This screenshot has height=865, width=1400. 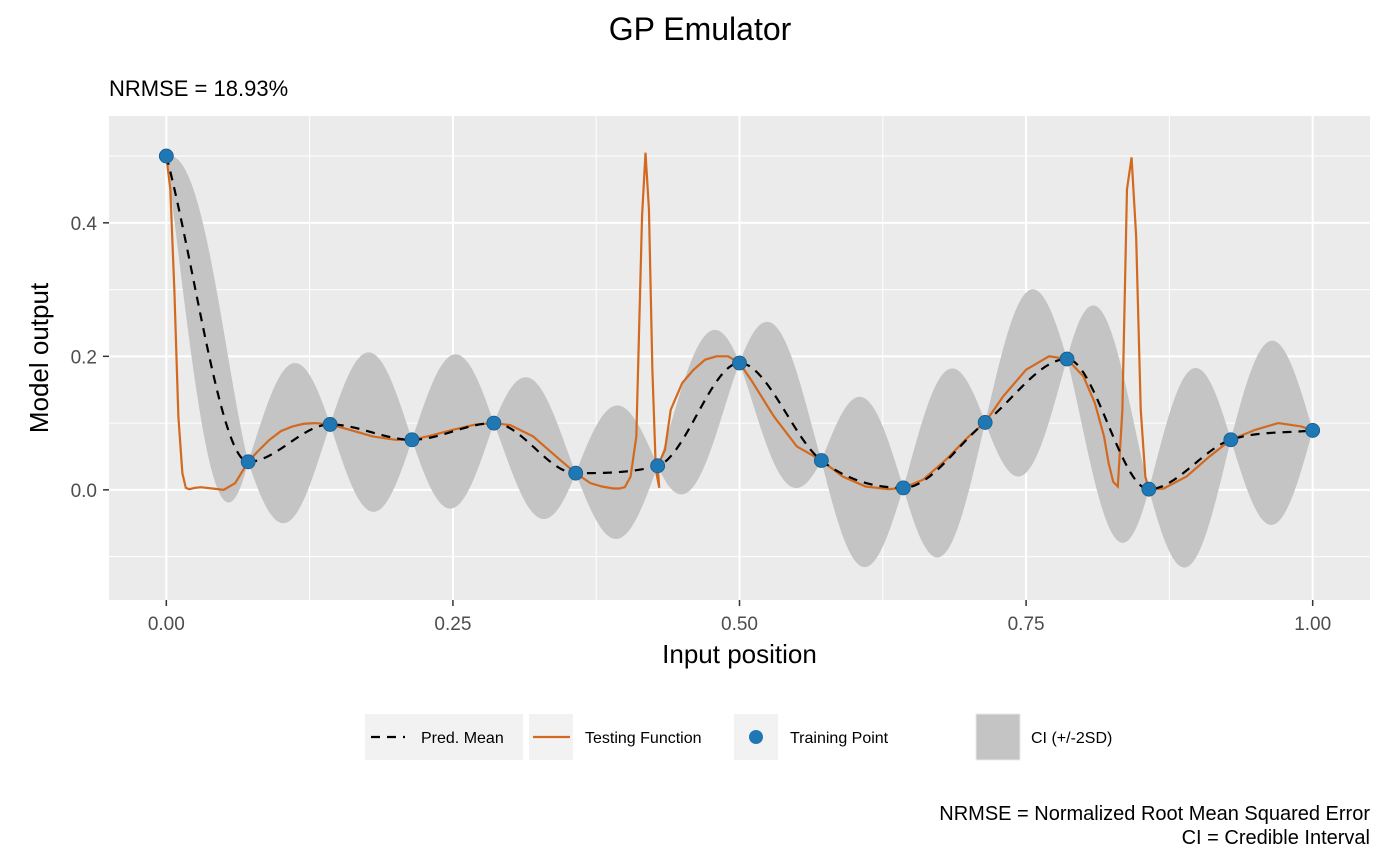 I want to click on legend-label-train: Training Point, so click(x=839, y=738).